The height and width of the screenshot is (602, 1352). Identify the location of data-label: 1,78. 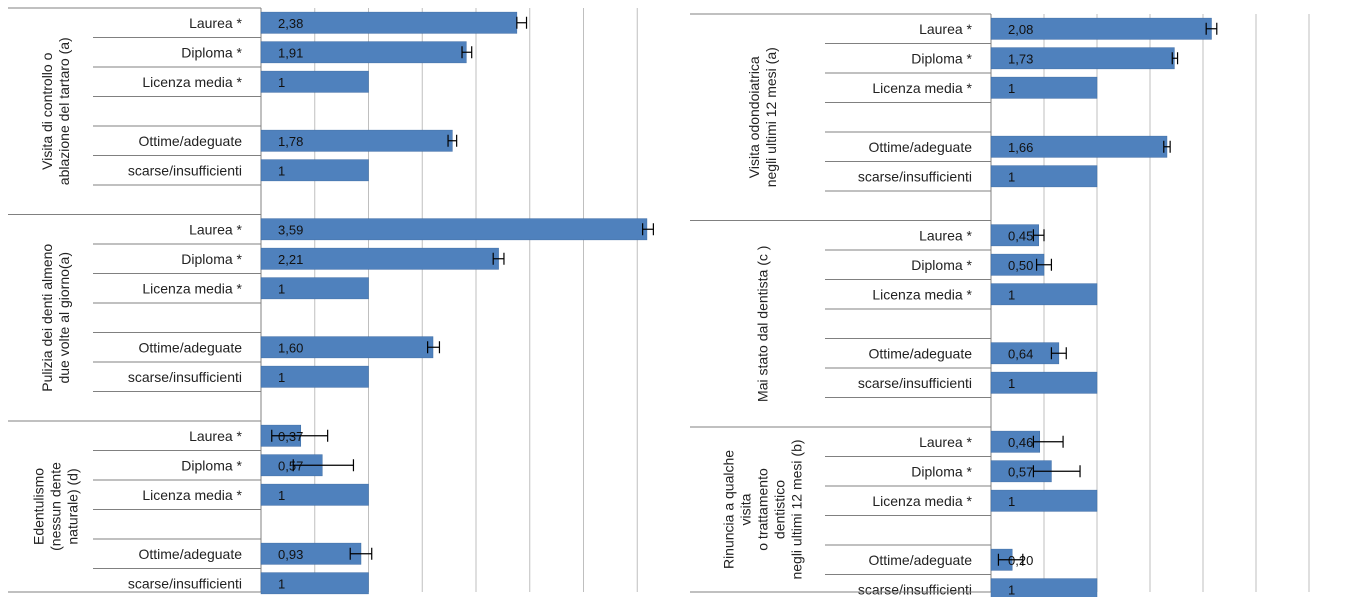
(290, 141).